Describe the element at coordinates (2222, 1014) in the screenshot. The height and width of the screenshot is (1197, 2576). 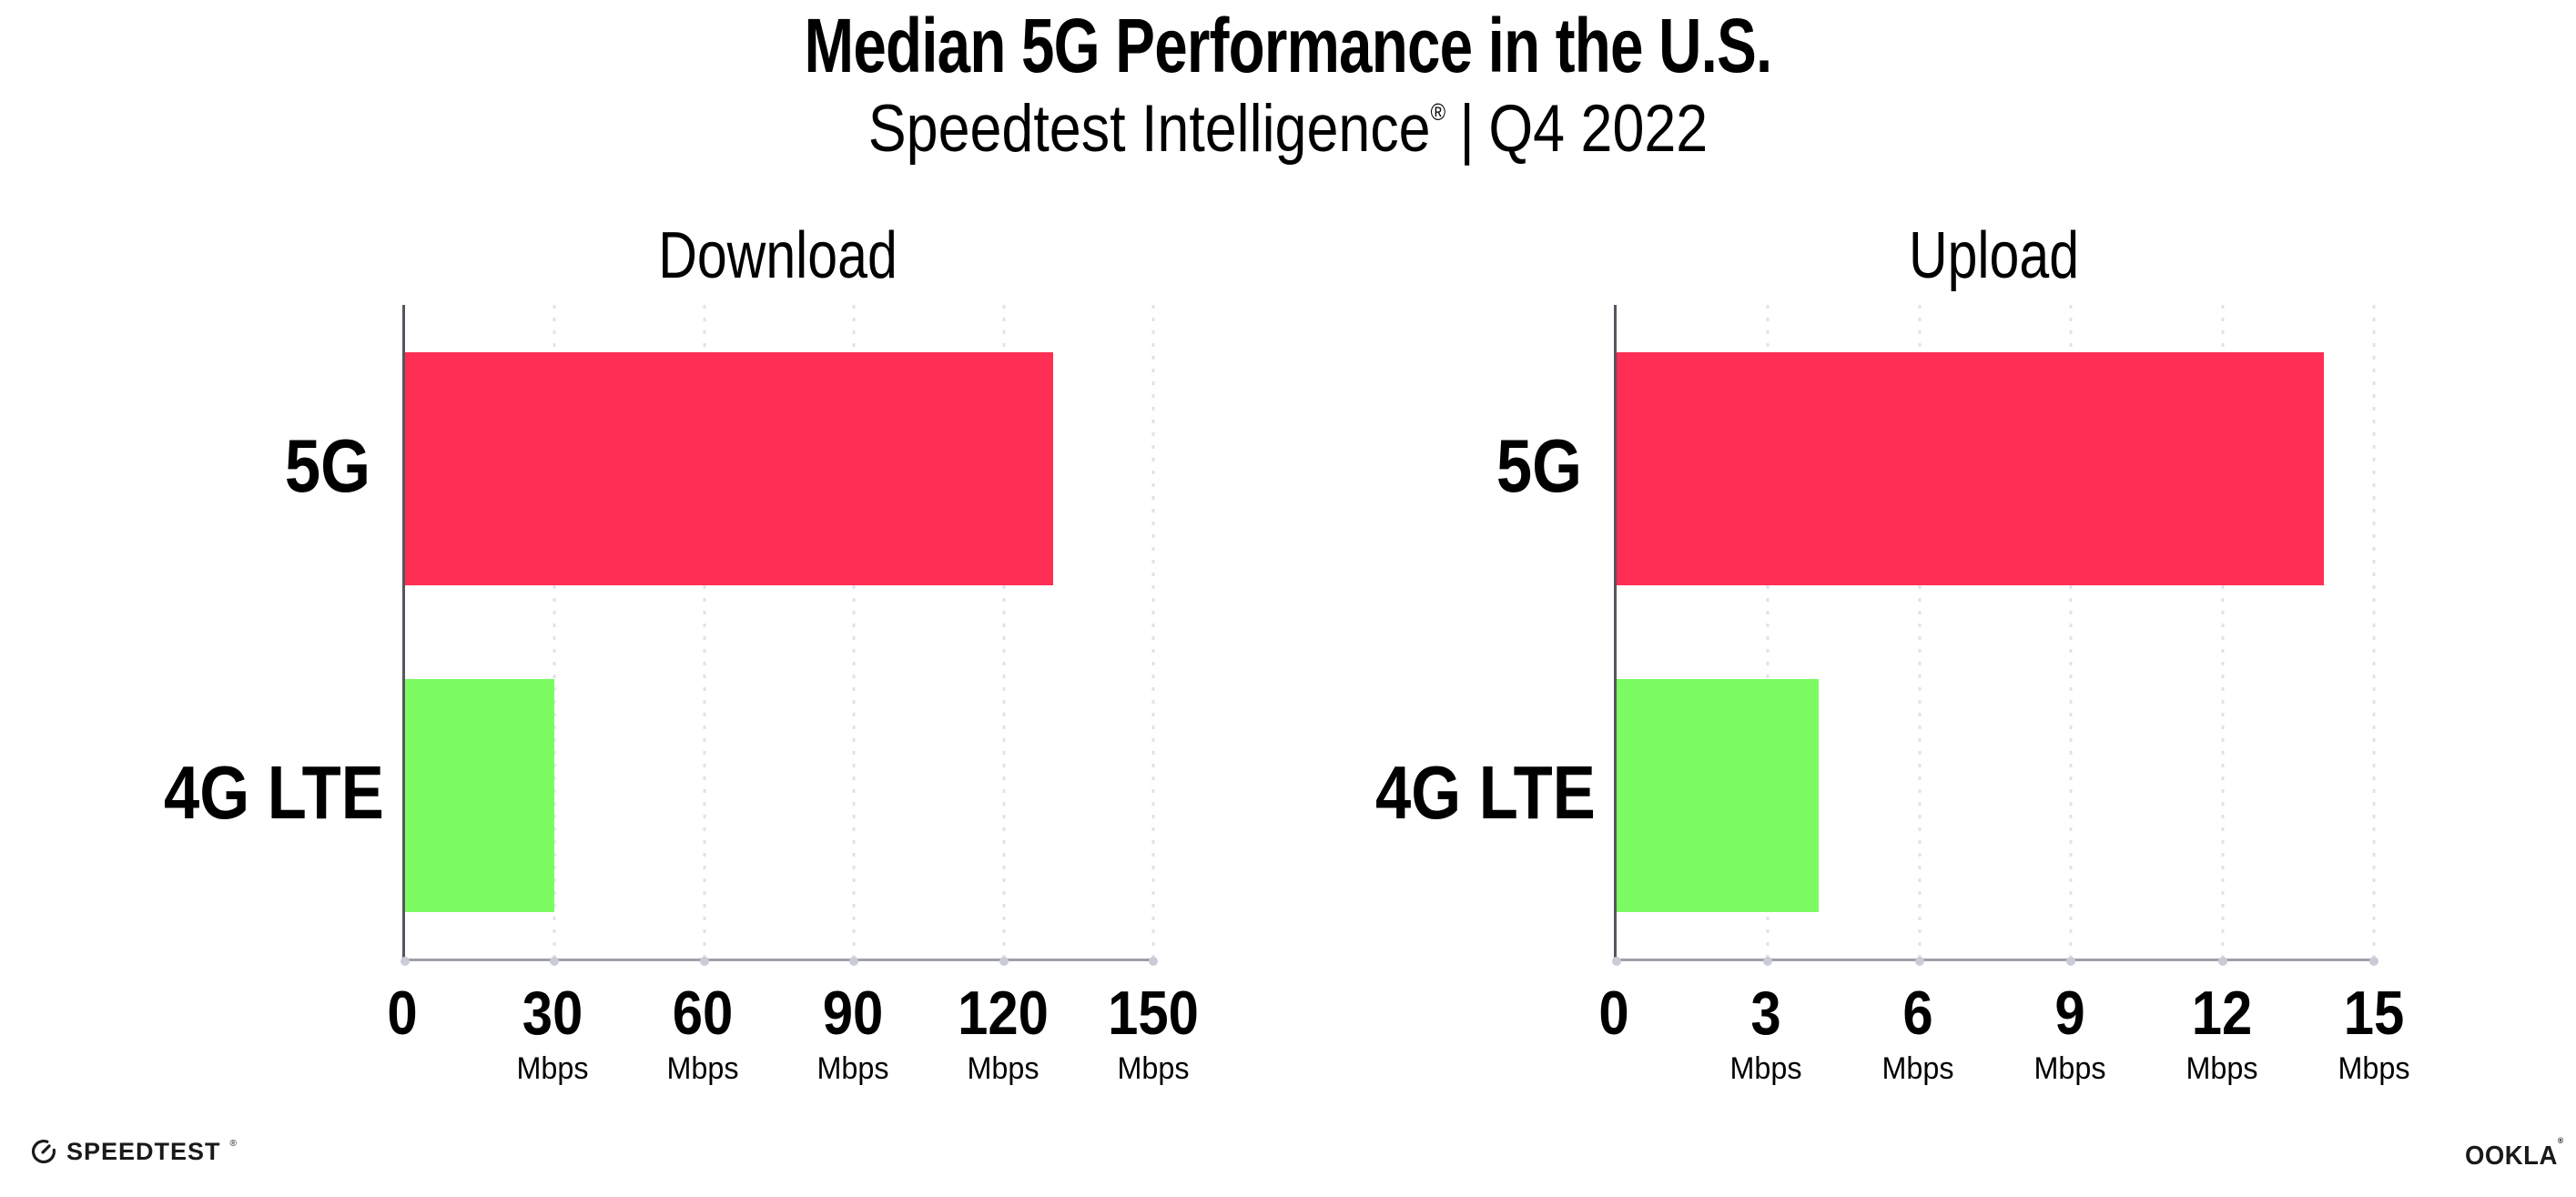
I see `tick-value: 12` at that location.